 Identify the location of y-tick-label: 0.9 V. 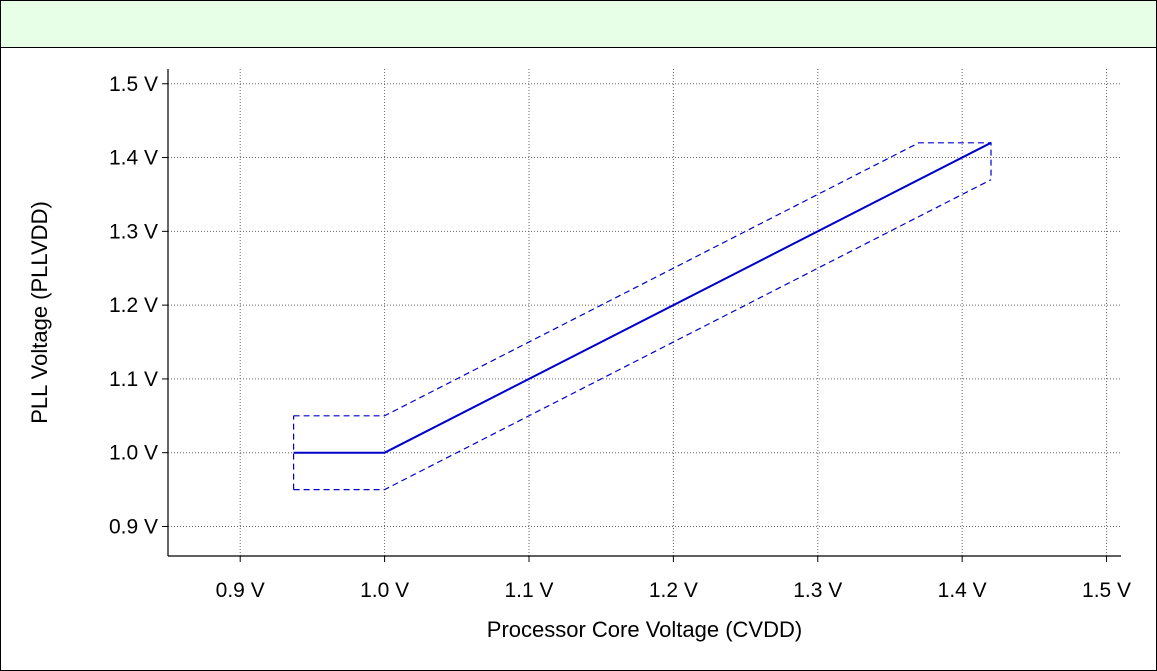
(133, 526).